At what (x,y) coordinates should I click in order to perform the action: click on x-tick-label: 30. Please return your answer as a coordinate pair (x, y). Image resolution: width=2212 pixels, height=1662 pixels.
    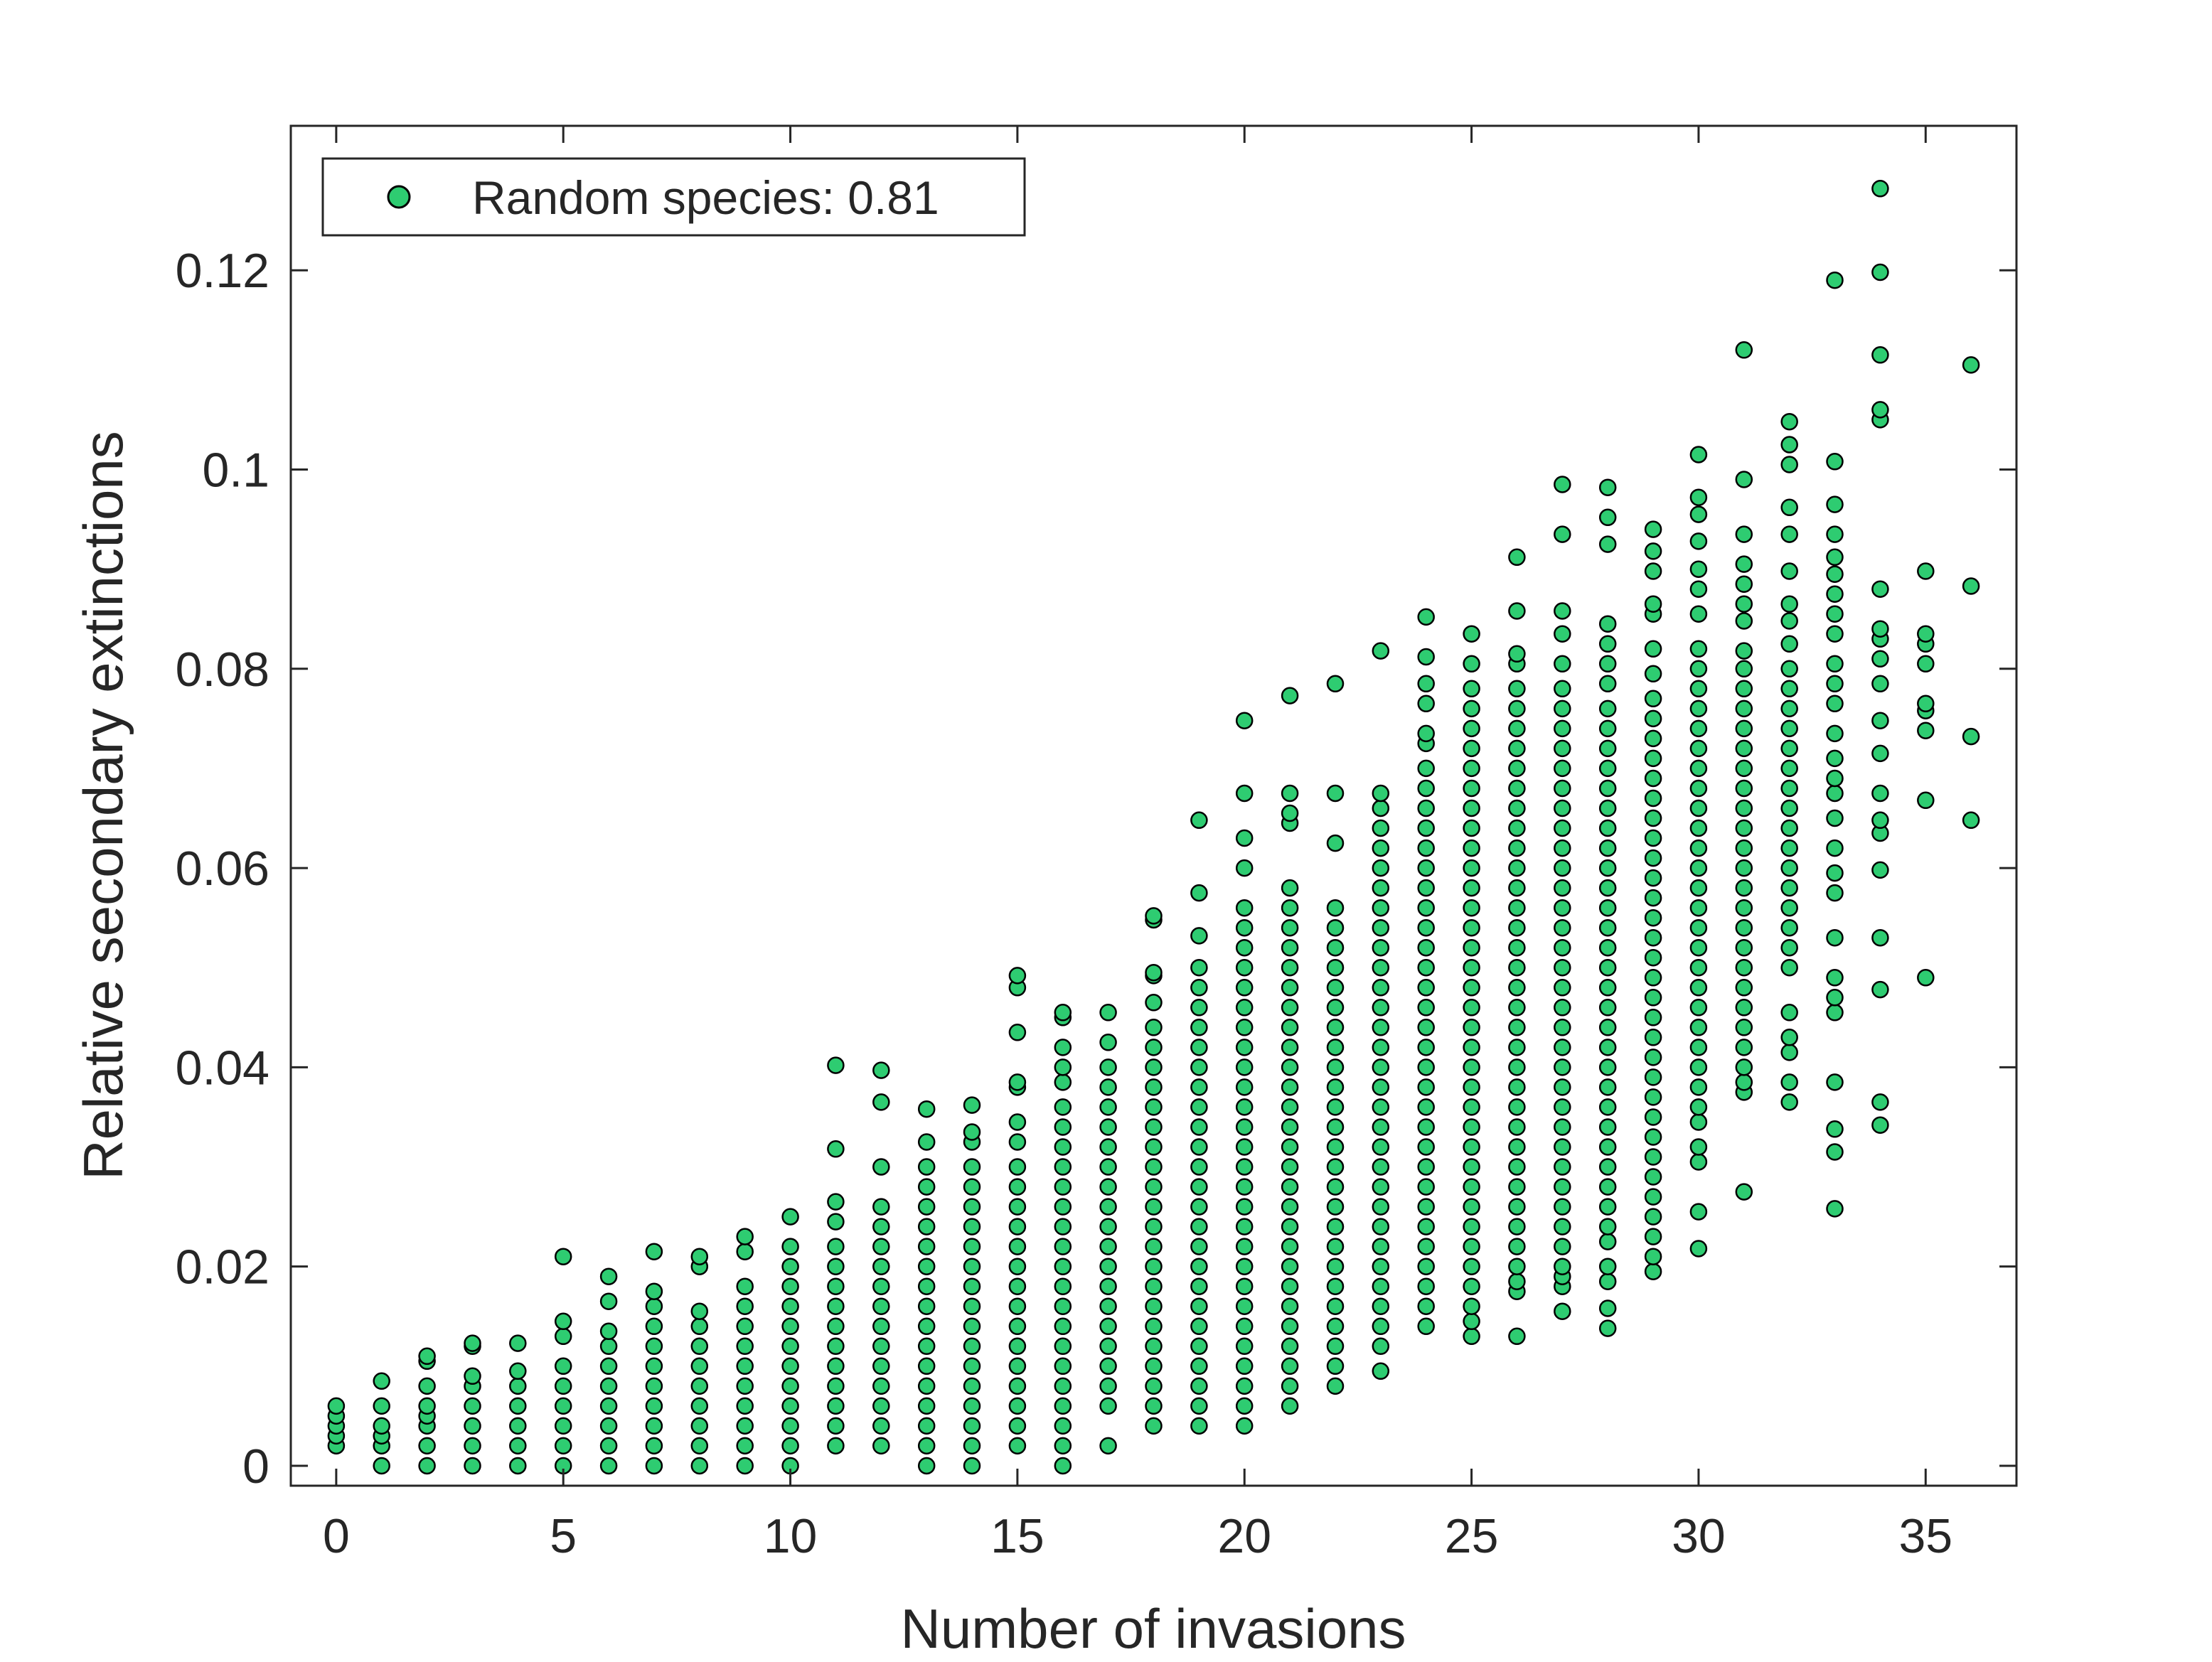
    Looking at the image, I should click on (1699, 1536).